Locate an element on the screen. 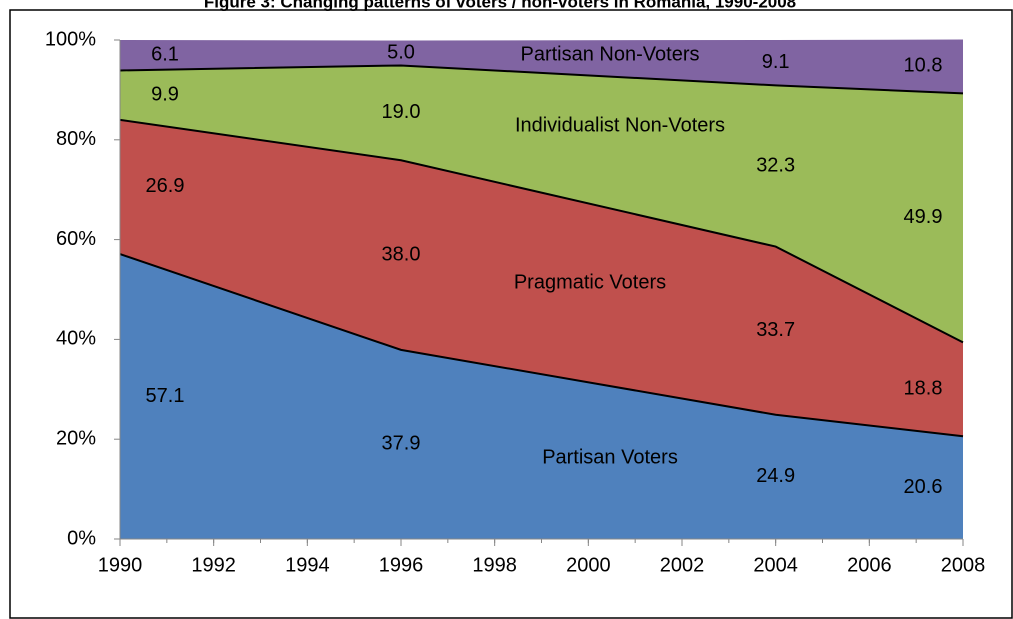 This screenshot has width=1013, height=619. y-tick-label: 20% is located at coordinates (76, 438).